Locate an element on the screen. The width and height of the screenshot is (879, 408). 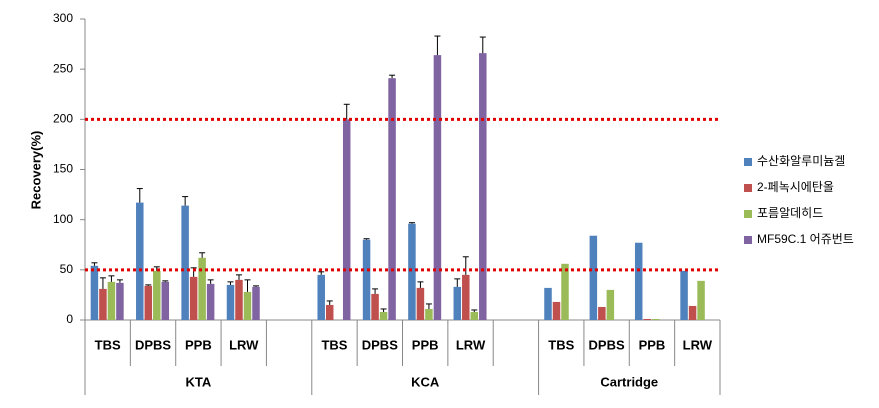
y-tick-label: 200 is located at coordinates (63, 119).